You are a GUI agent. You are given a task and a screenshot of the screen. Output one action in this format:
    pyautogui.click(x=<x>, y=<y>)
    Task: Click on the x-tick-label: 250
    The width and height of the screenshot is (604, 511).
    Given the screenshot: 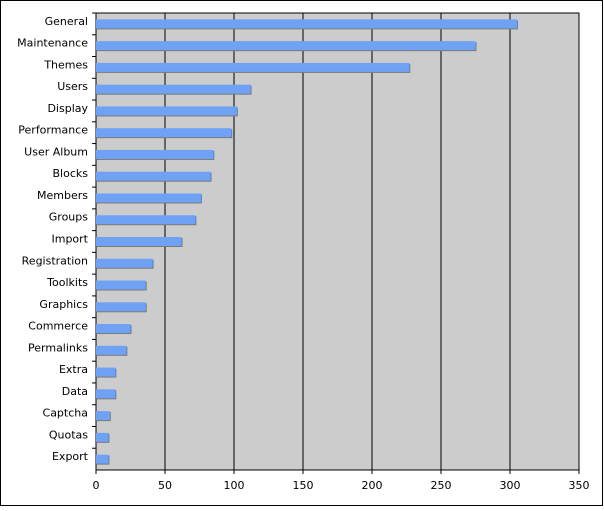 What is the action you would take?
    pyautogui.click(x=441, y=485)
    